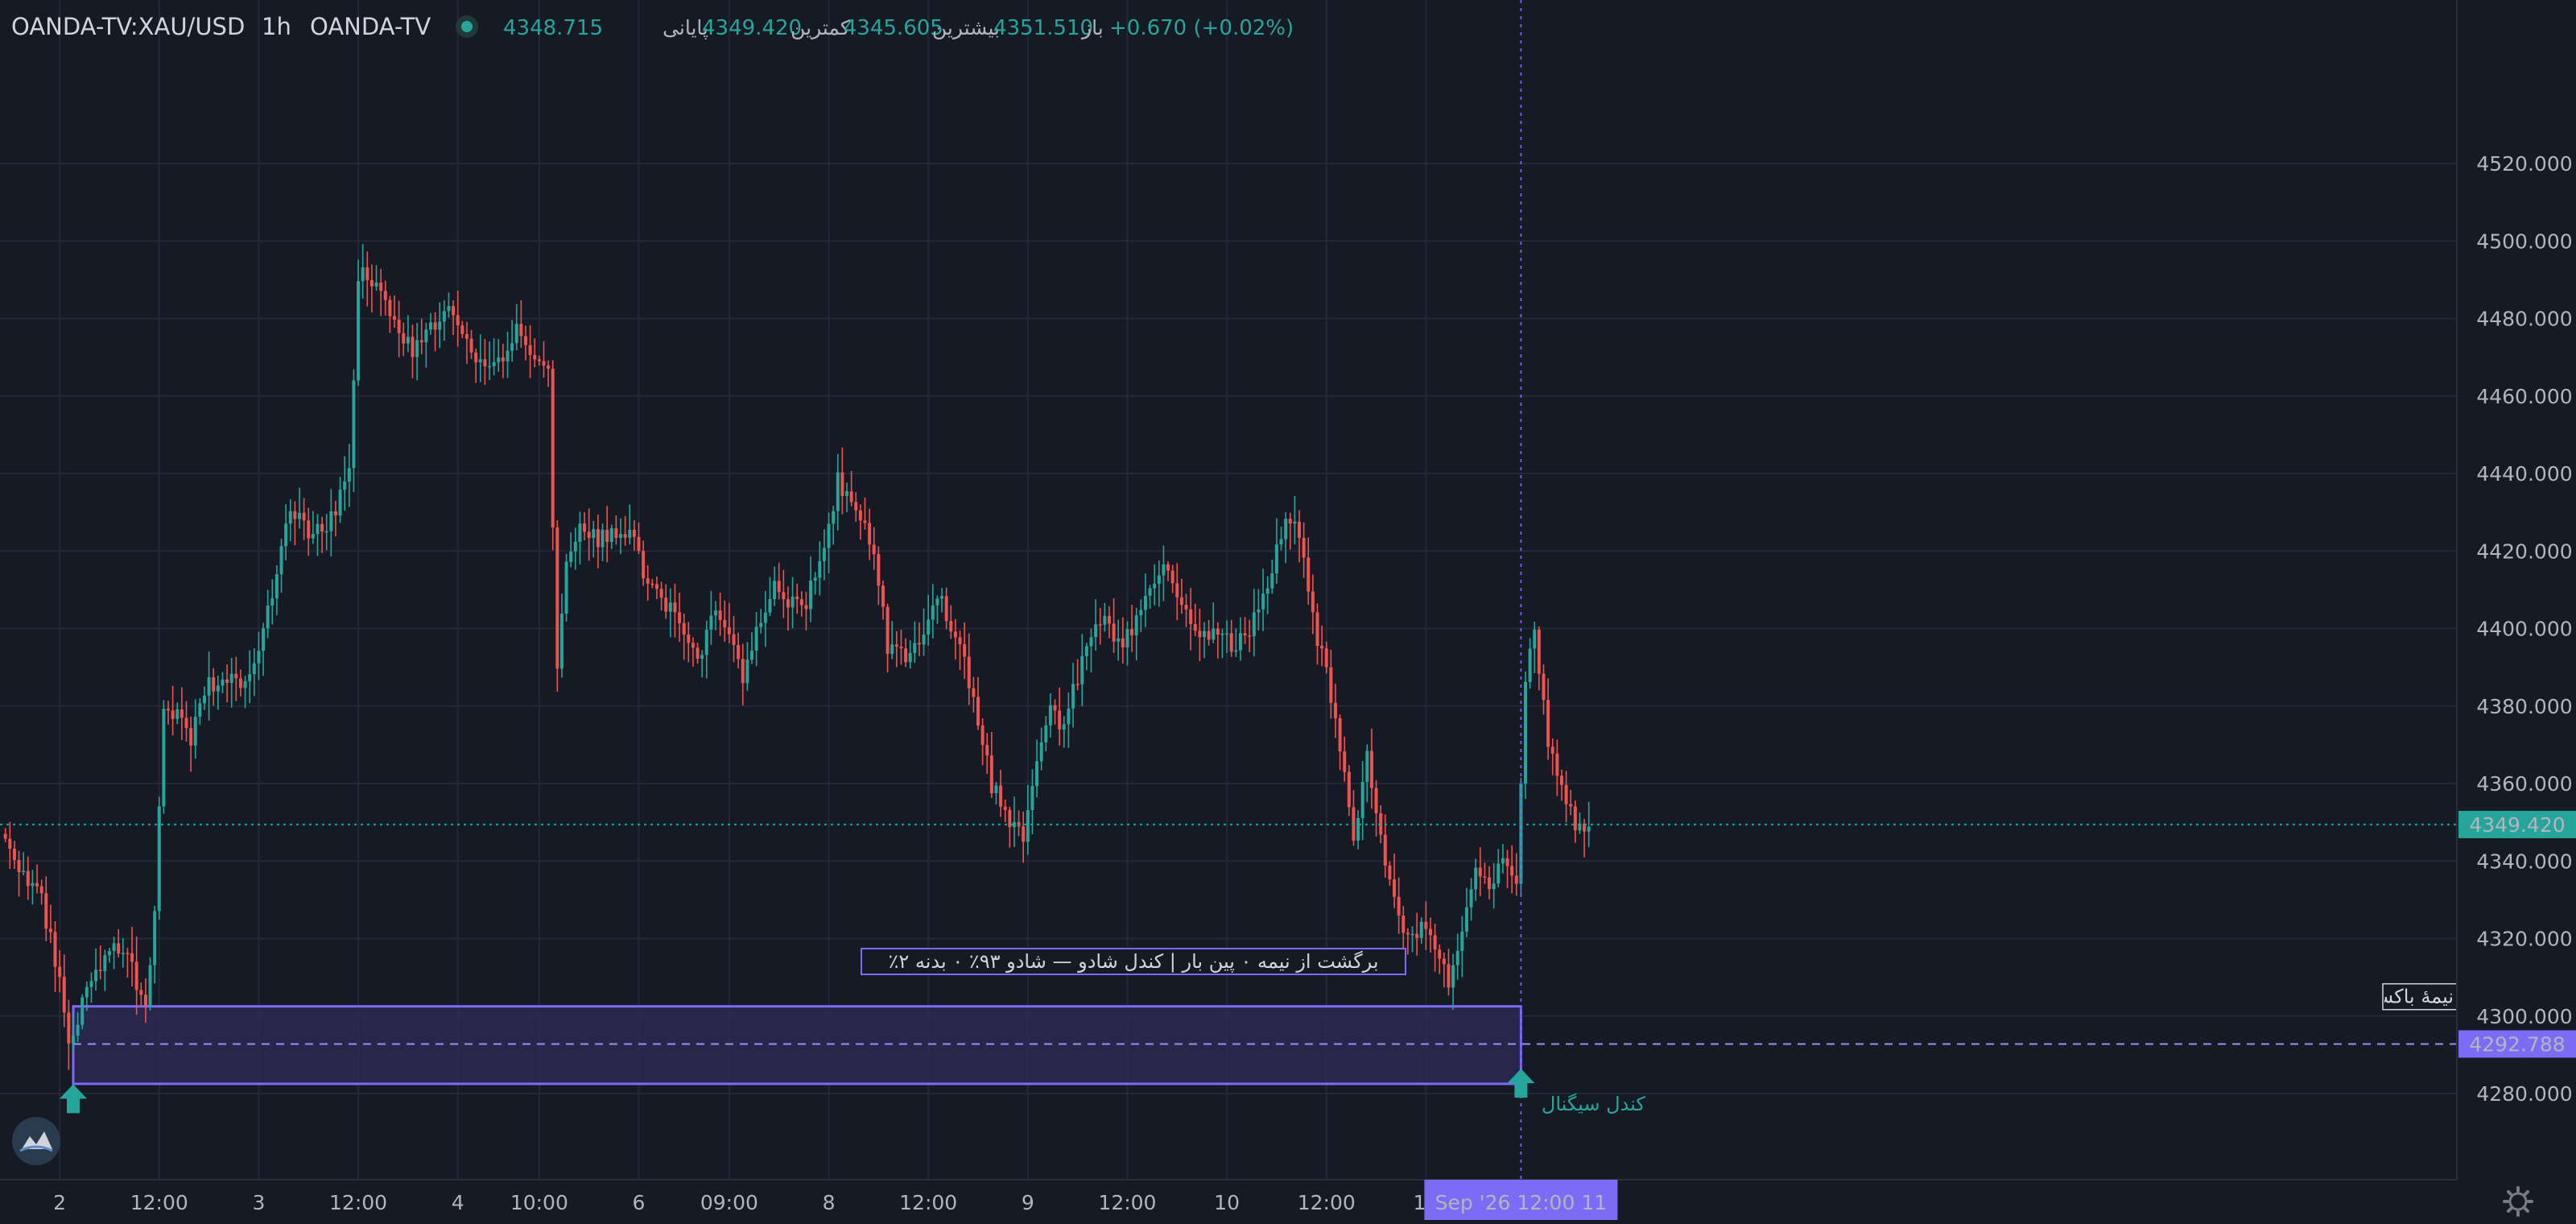 The width and height of the screenshot is (2576, 1224). What do you see at coordinates (1043, 28) in the screenshot?
I see `ohlc-value: 4351.510` at bounding box center [1043, 28].